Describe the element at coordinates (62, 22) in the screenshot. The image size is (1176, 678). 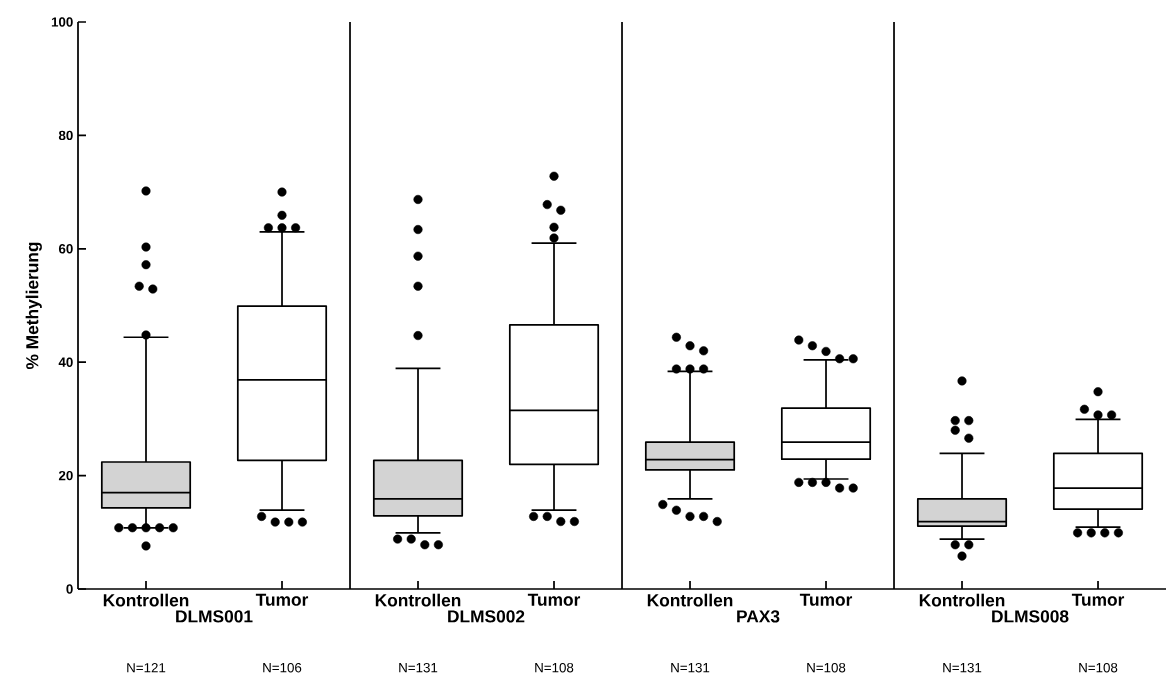
I see `y-tick-label: 100` at that location.